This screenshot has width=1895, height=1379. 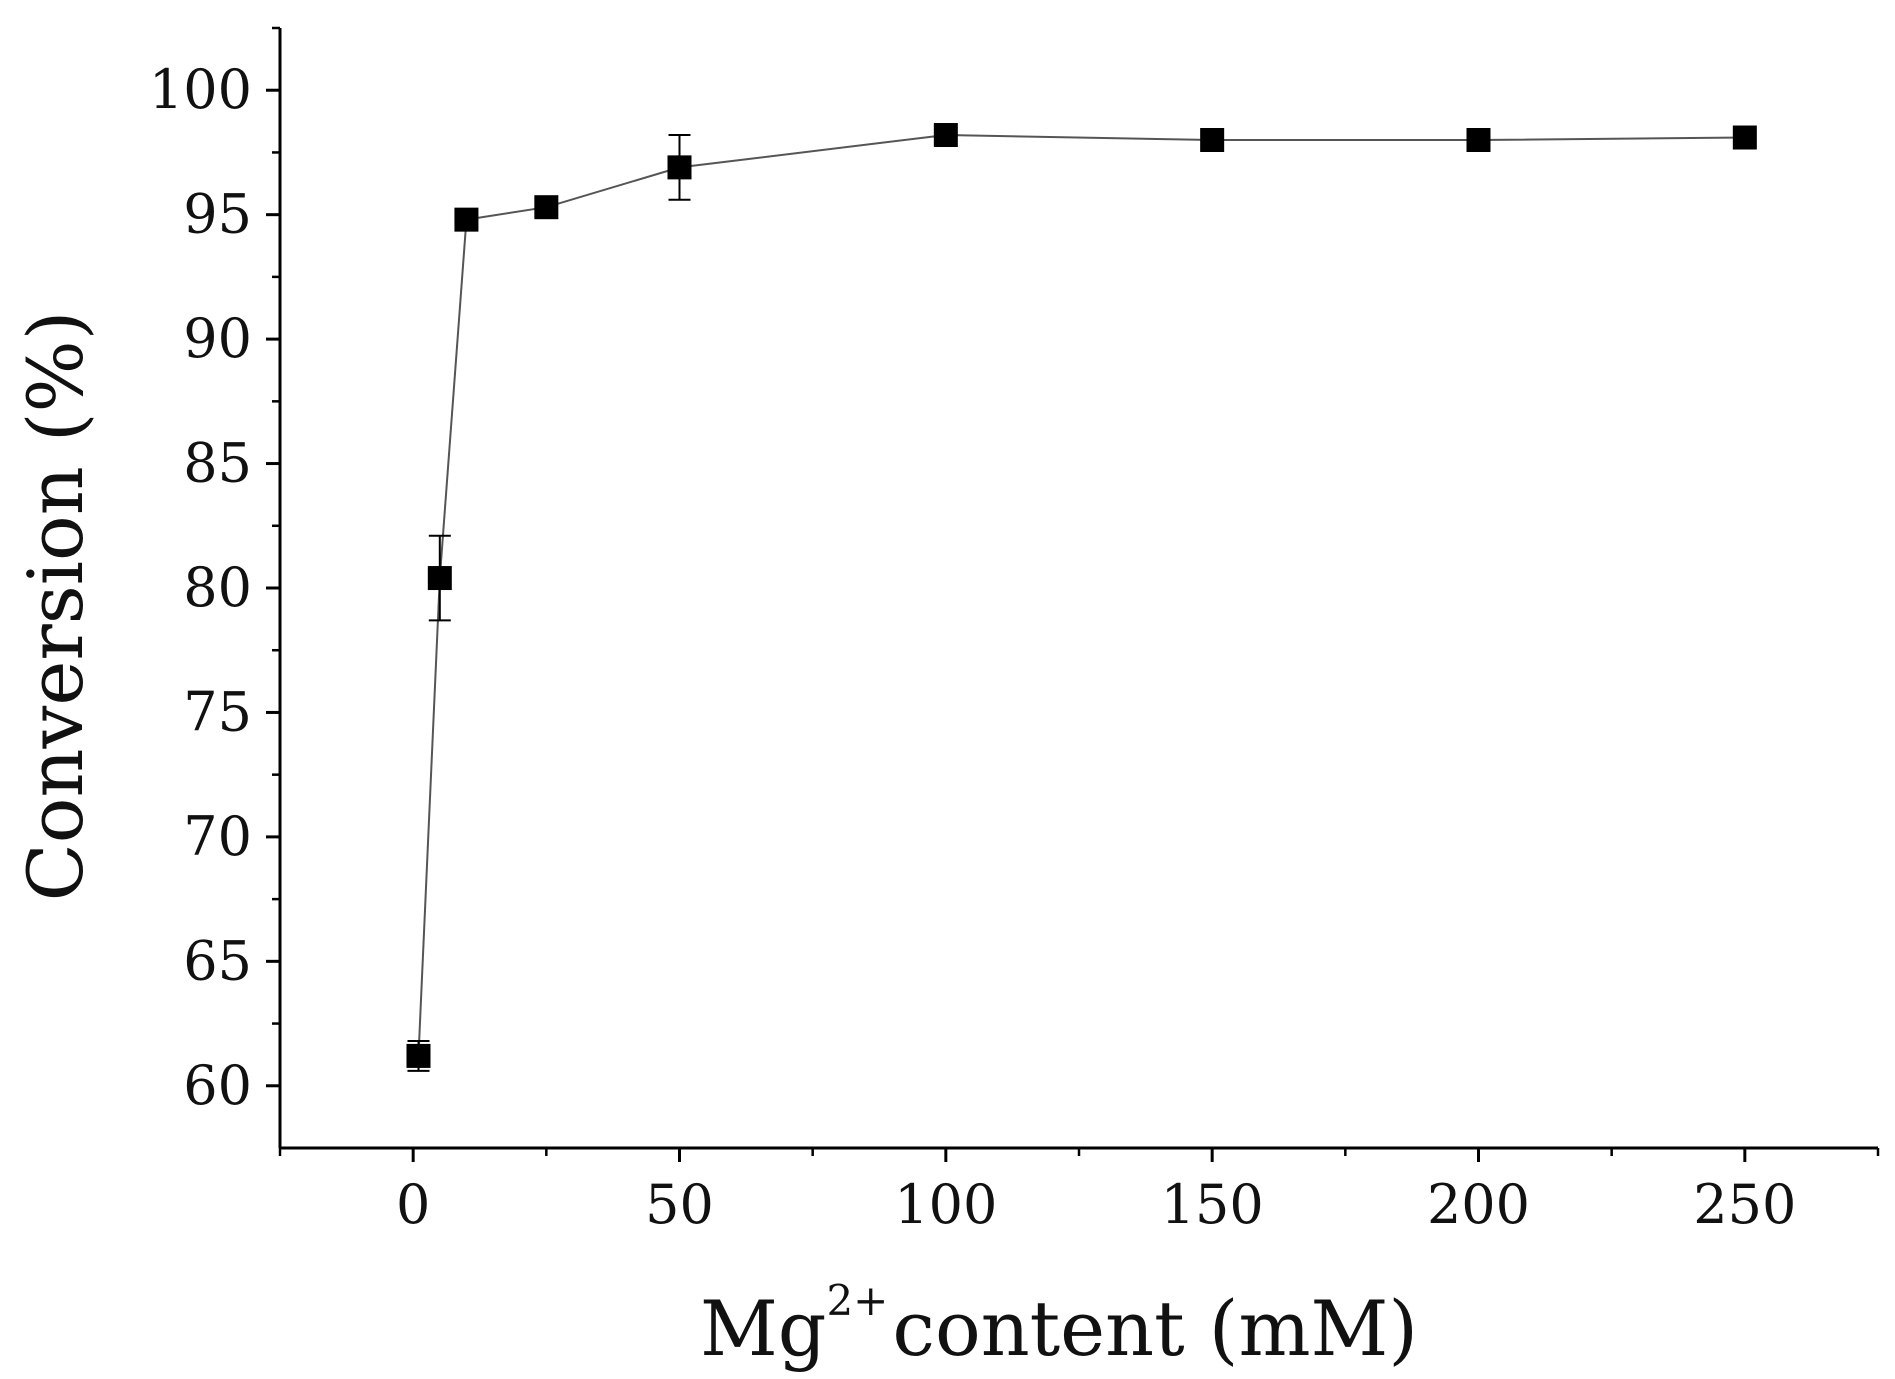 I want to click on x-tick-label: 250, so click(x=1744, y=1204).